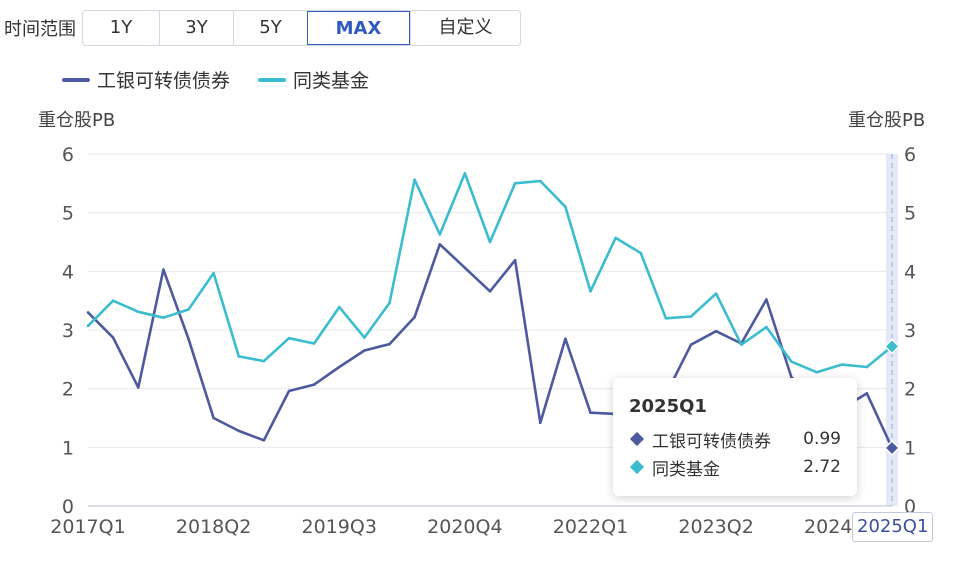 The image size is (955, 562). I want to click on range-max-button: MAX, so click(358, 28).